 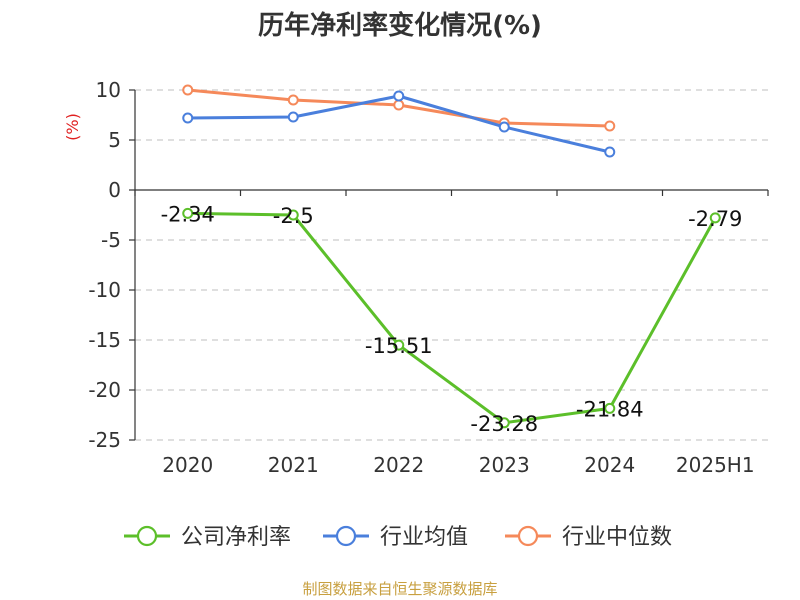 I want to click on data-source-note: 制图数据来自恒生聚源数据库, so click(x=399, y=589).